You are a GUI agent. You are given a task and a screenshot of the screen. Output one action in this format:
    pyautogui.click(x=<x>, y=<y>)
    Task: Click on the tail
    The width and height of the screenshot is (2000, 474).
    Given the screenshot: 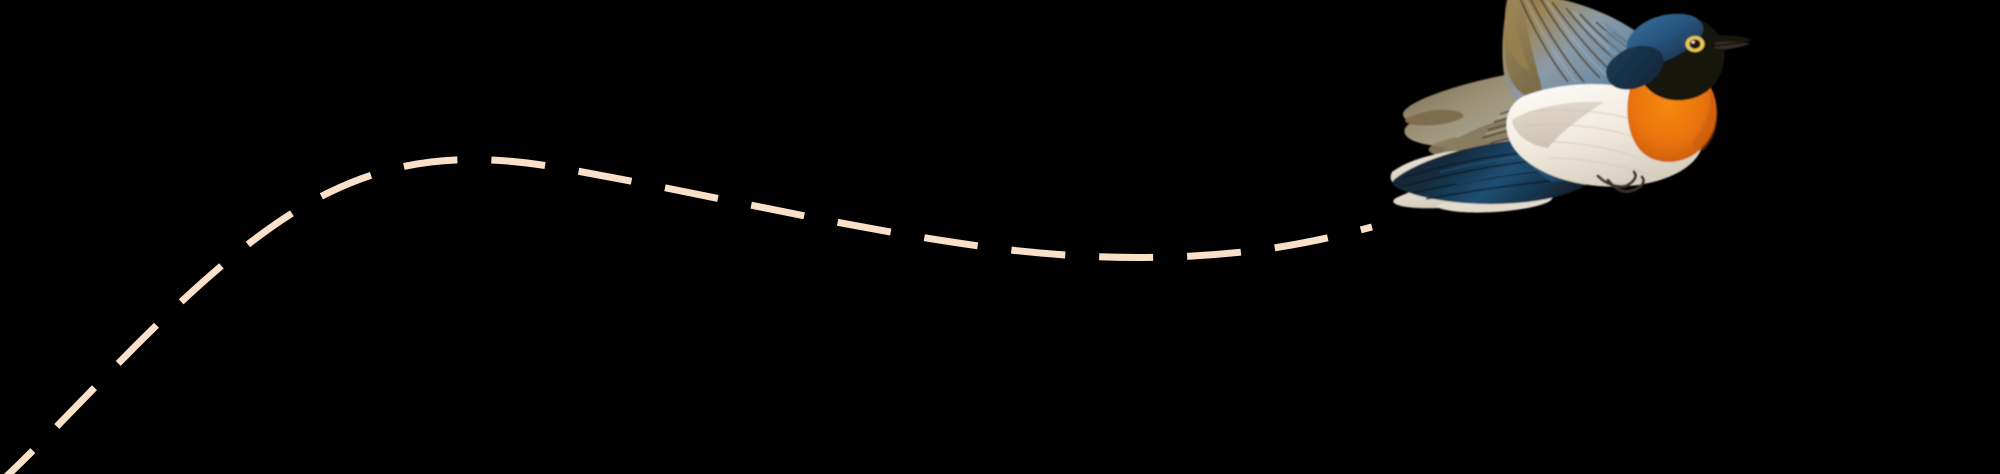 What is the action you would take?
    pyautogui.click(x=1495, y=176)
    